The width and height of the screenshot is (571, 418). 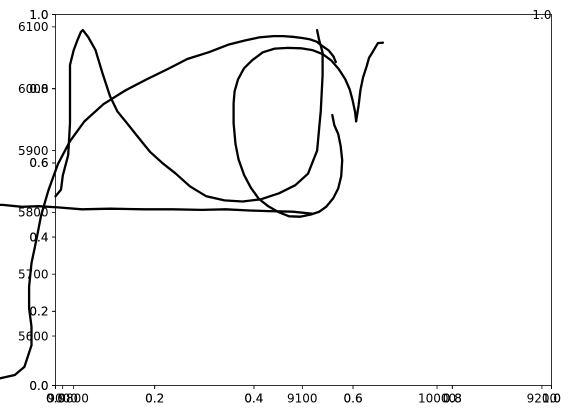 What do you see at coordinates (302, 399) in the screenshot?
I see `x-tick-label: 9100` at bounding box center [302, 399].